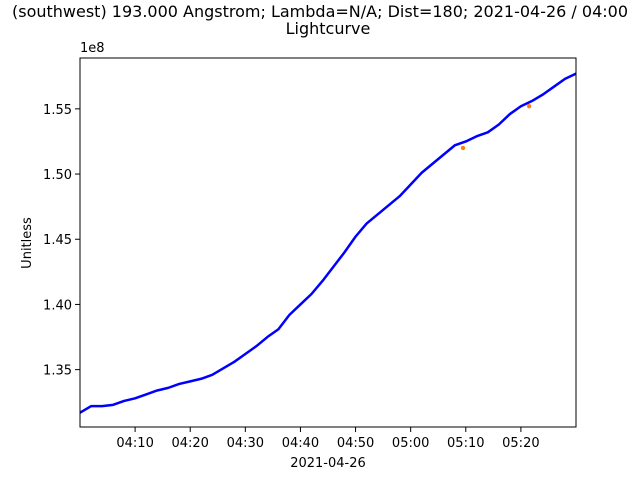 The width and height of the screenshot is (640, 480). What do you see at coordinates (134, 443) in the screenshot?
I see `x-tick-label: 04:10` at bounding box center [134, 443].